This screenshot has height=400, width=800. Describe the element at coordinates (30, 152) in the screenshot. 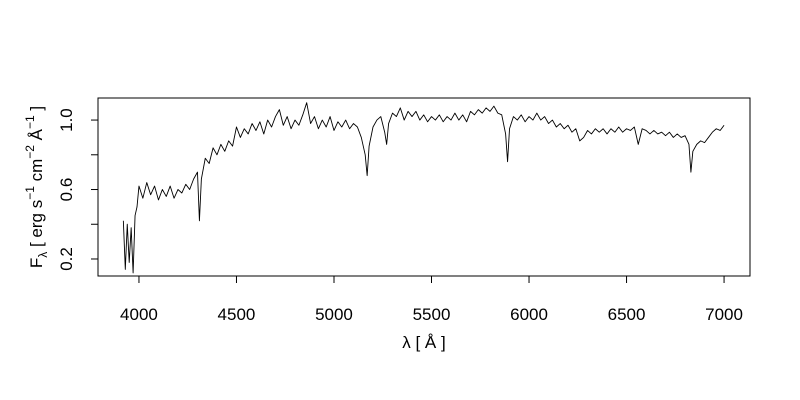

I see `y-label-part: −2` at that location.